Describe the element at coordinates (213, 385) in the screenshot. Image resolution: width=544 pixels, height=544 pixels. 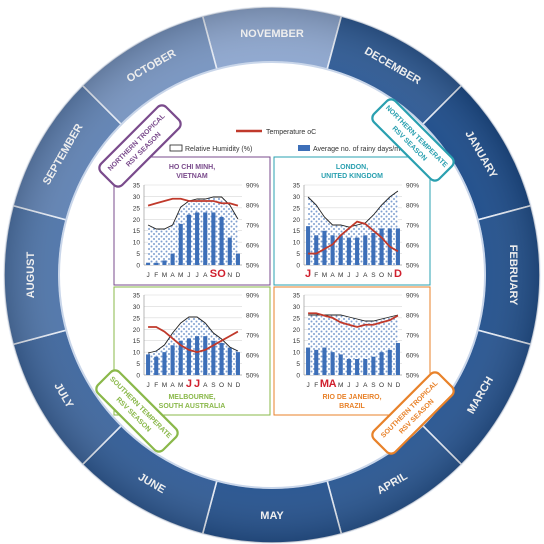
I see `x-tick-label: S` at that location.